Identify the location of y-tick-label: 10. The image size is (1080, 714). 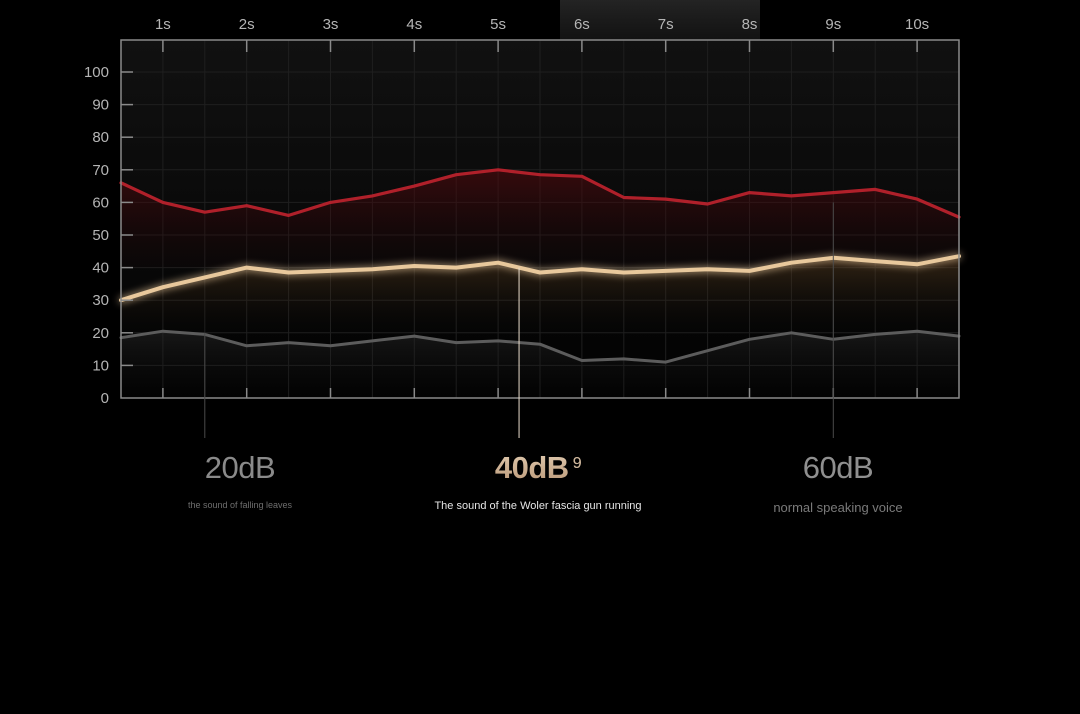
(100, 365).